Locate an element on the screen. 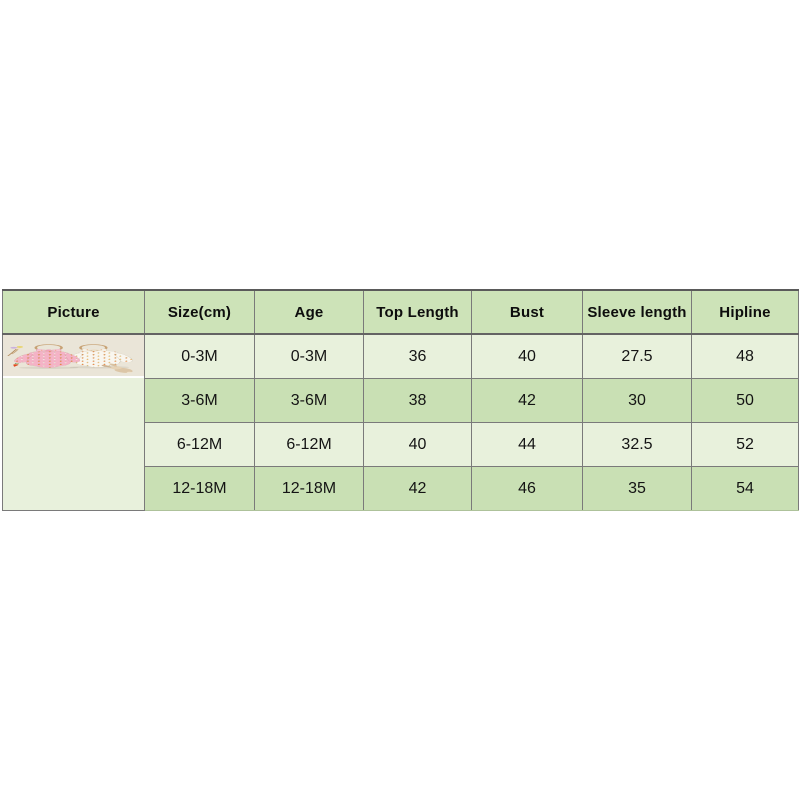 This screenshot has width=800, height=800. cell-hipline: 48 is located at coordinates (745, 356).